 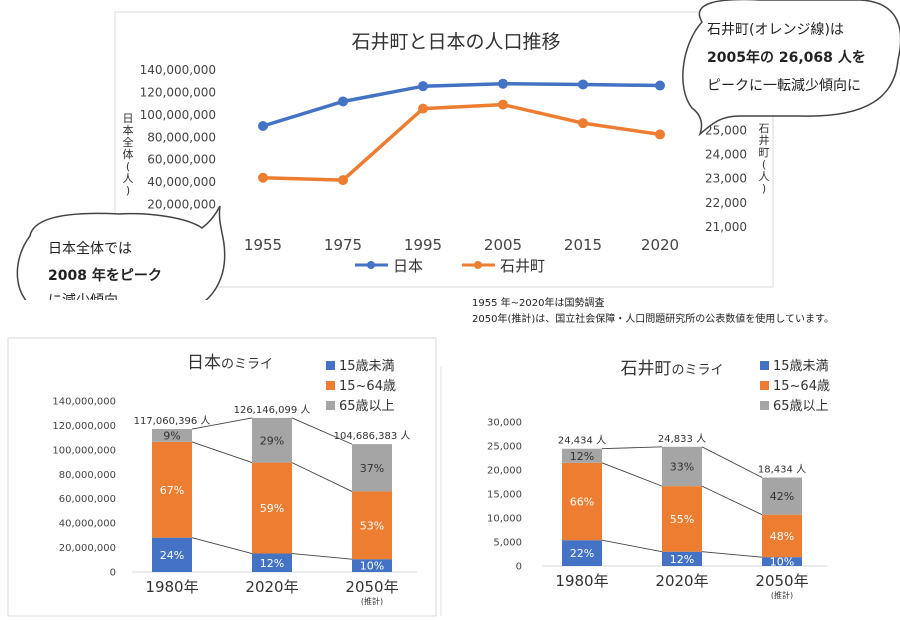 What do you see at coordinates (272, 410) in the screenshot?
I see `bar-total-label: 126,146,099 人` at bounding box center [272, 410].